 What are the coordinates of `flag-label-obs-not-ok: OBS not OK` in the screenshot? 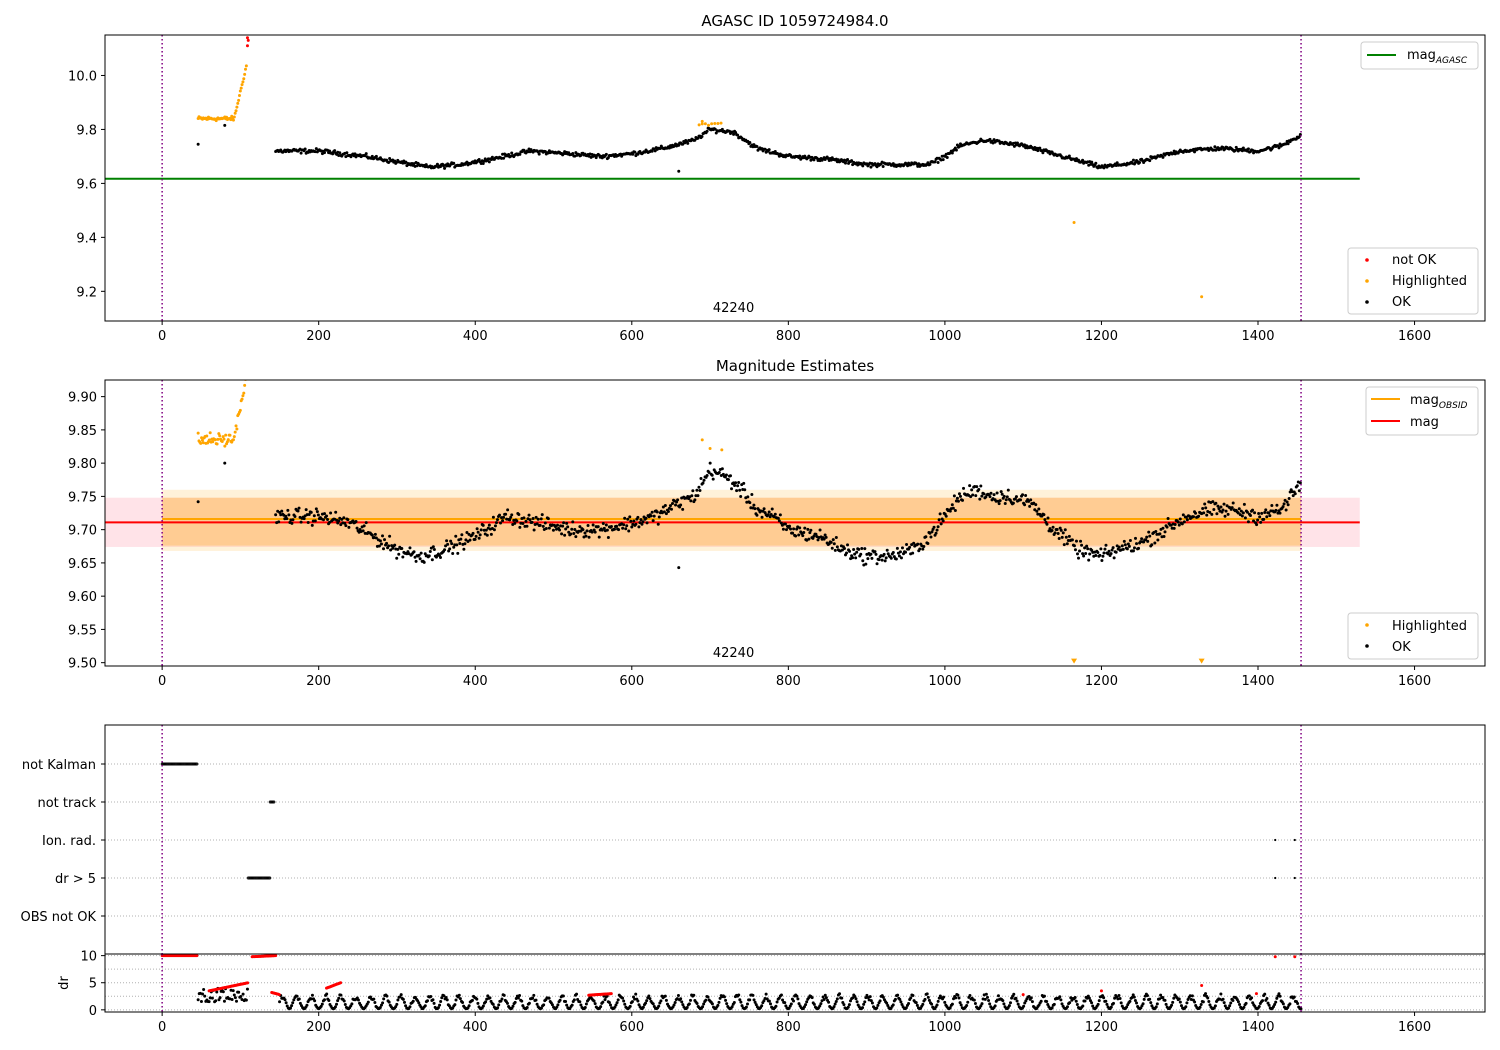 It's located at (59, 917).